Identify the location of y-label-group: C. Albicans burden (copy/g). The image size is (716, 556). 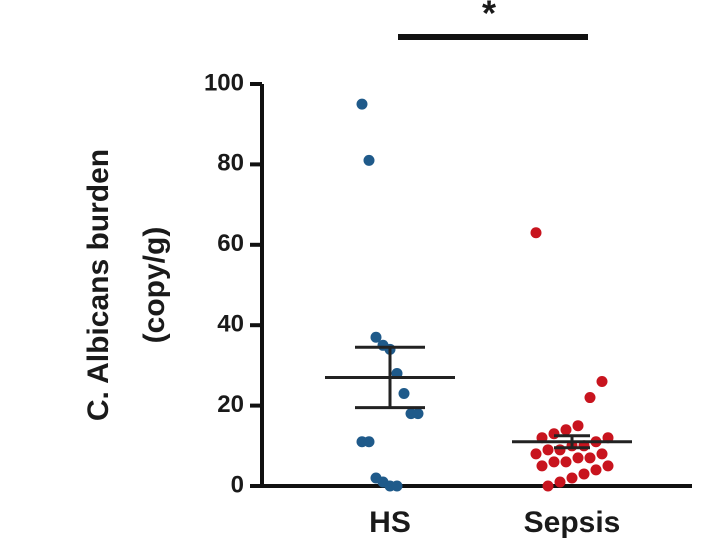
(126, 285).